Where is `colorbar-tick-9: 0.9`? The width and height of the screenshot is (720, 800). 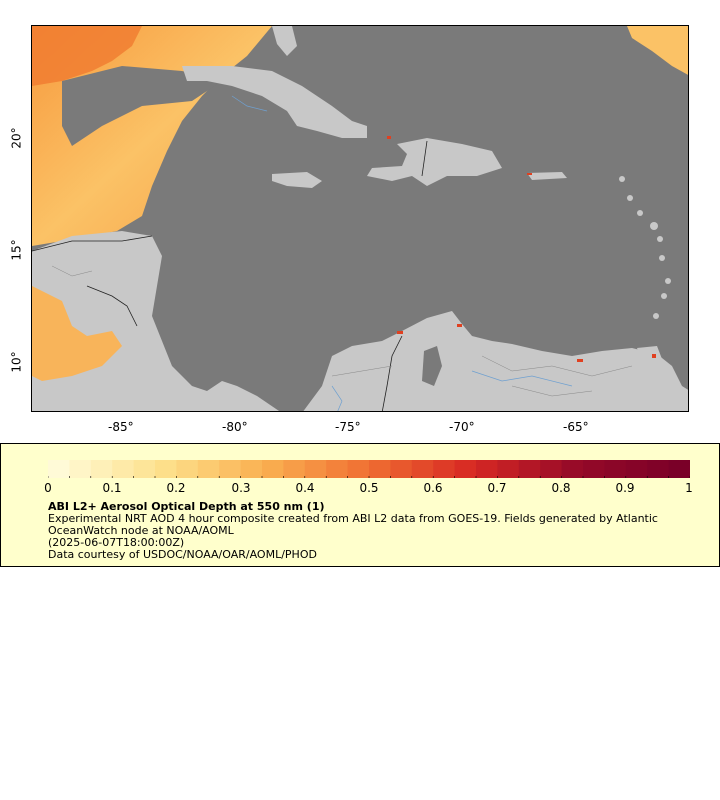 colorbar-tick-9: 0.9 is located at coordinates (625, 488).